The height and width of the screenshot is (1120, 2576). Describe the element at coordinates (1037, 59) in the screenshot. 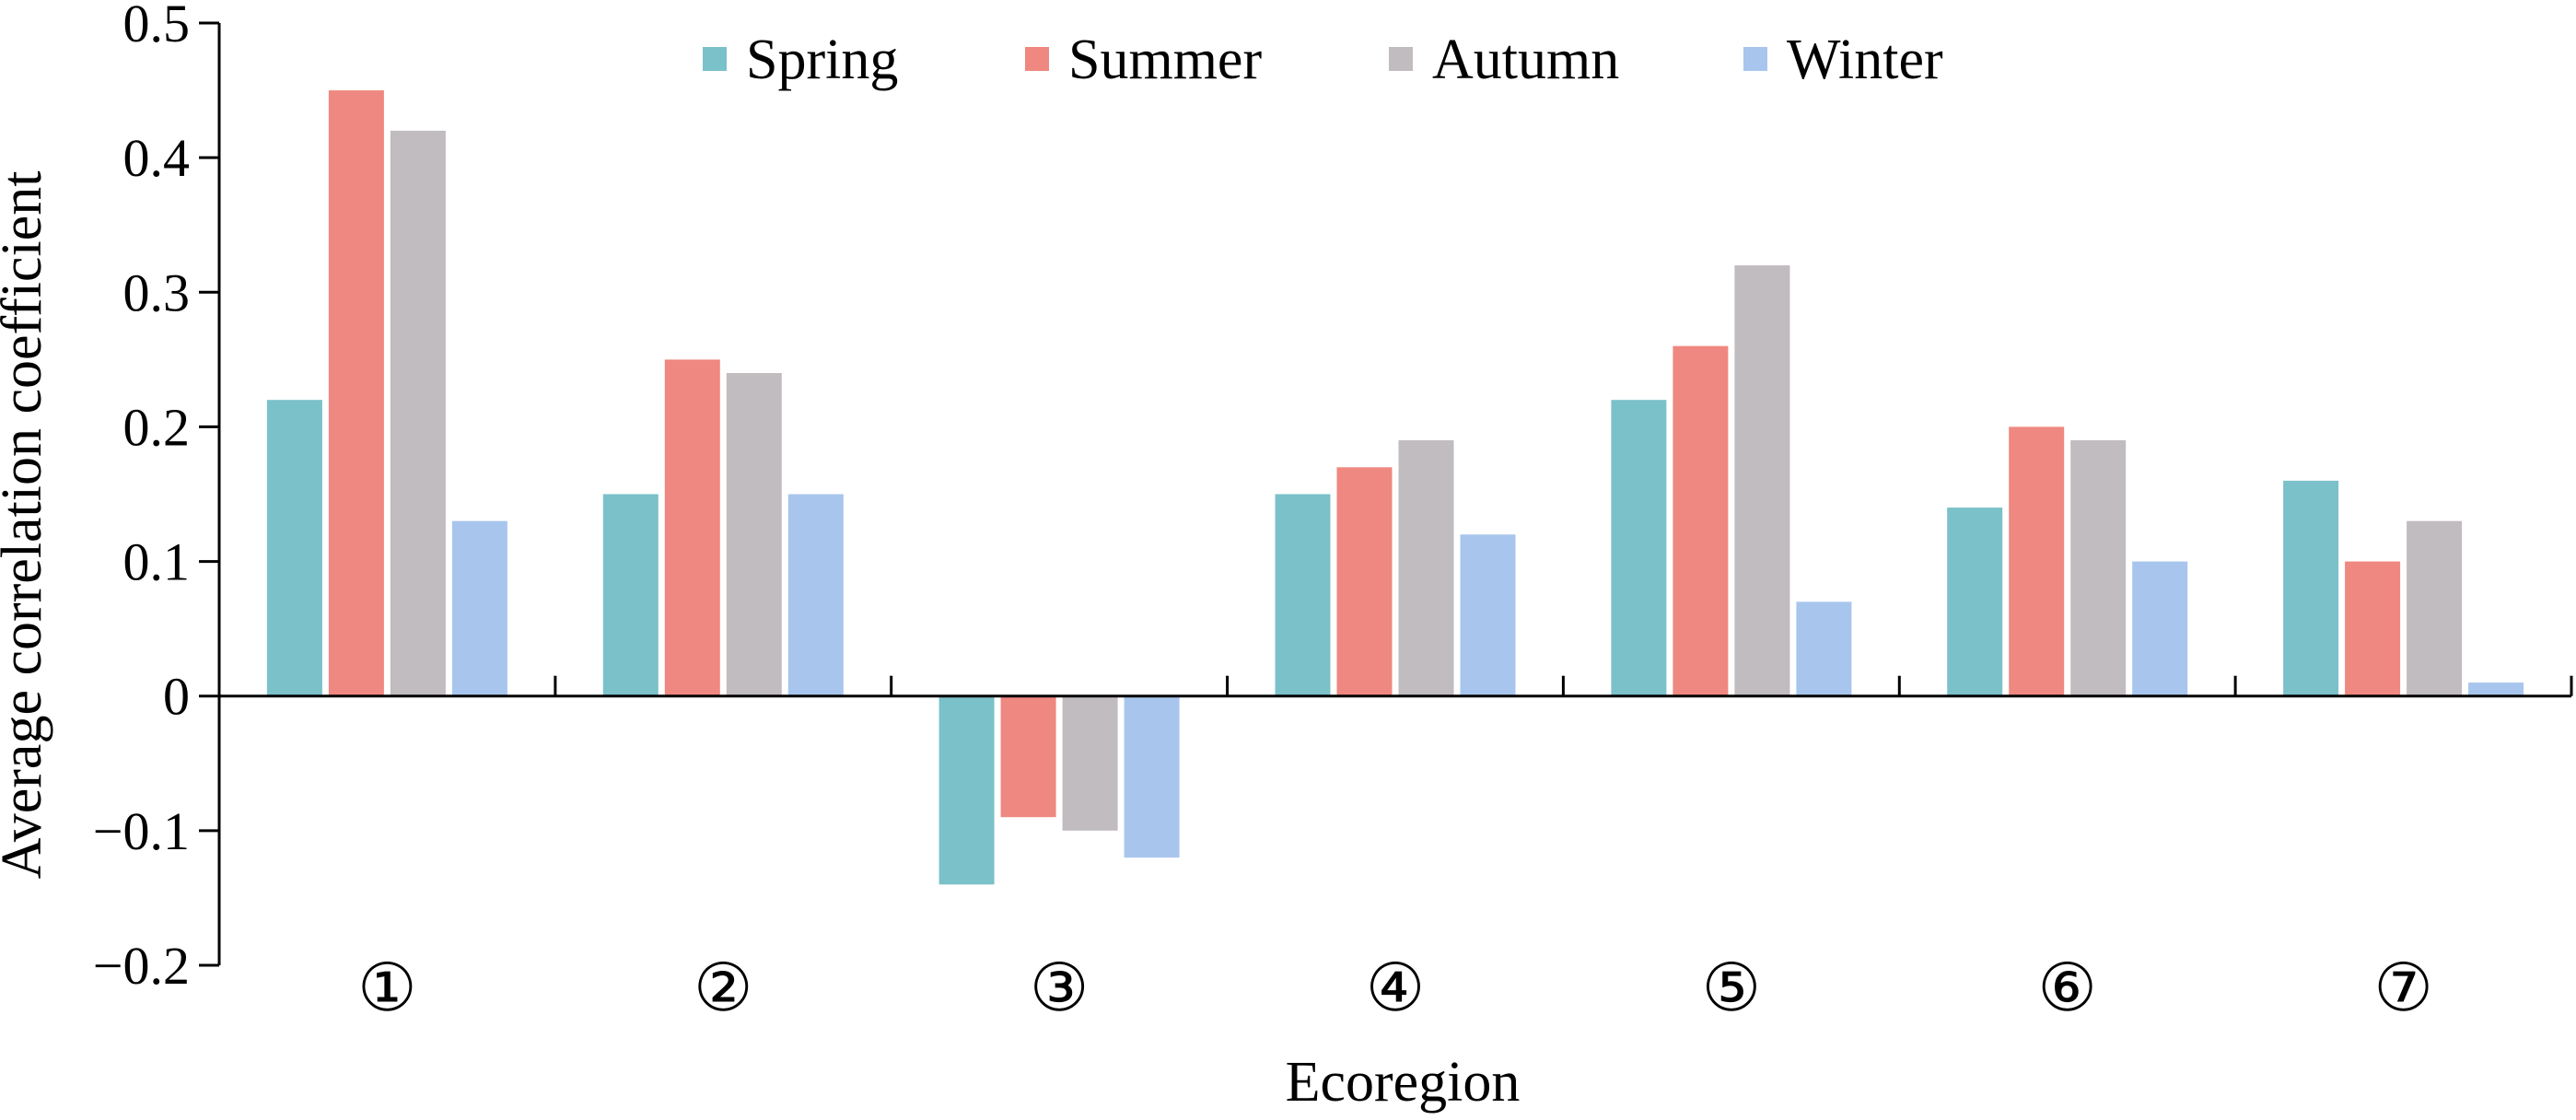

I see `legend-swatch-summer` at that location.